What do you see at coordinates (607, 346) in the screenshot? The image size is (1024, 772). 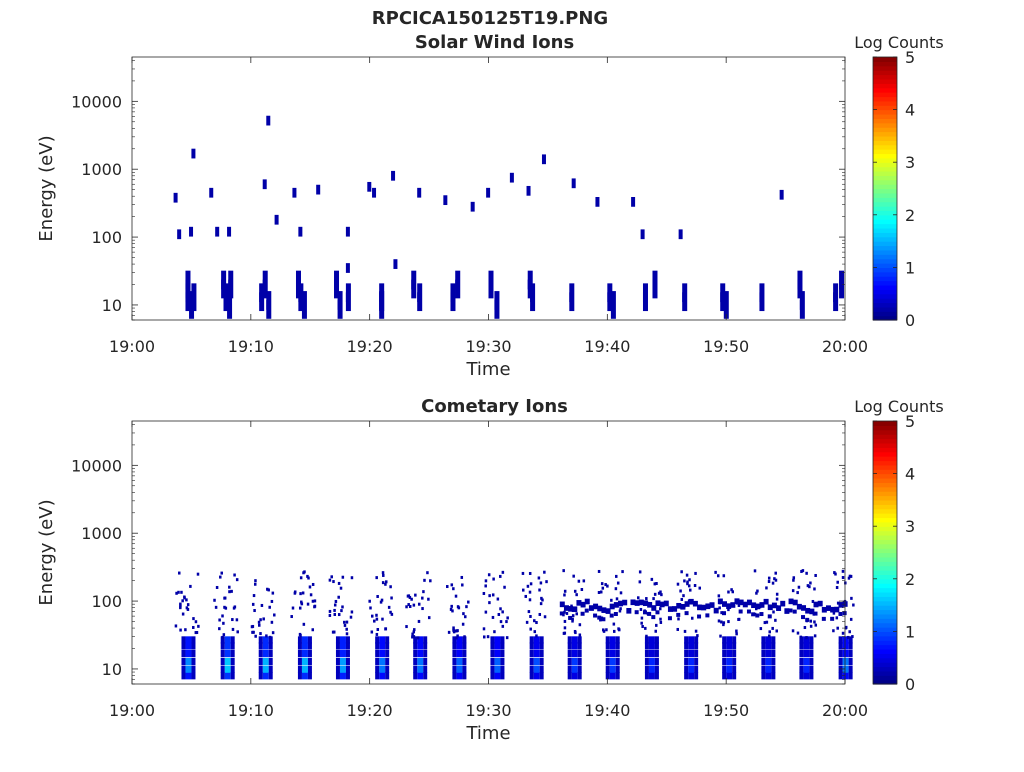 I see `x-tick-label: 19:40` at bounding box center [607, 346].